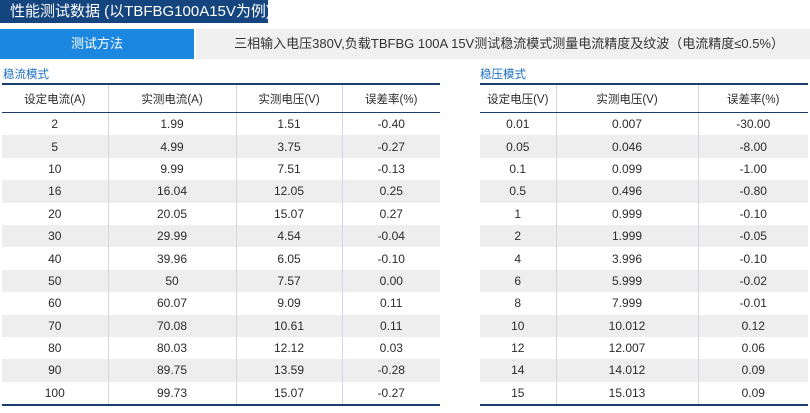 This screenshot has width=810, height=413. Describe the element at coordinates (221, 191) in the screenshot. I see `table-row: 16 16.04 12.05 0.25` at that location.